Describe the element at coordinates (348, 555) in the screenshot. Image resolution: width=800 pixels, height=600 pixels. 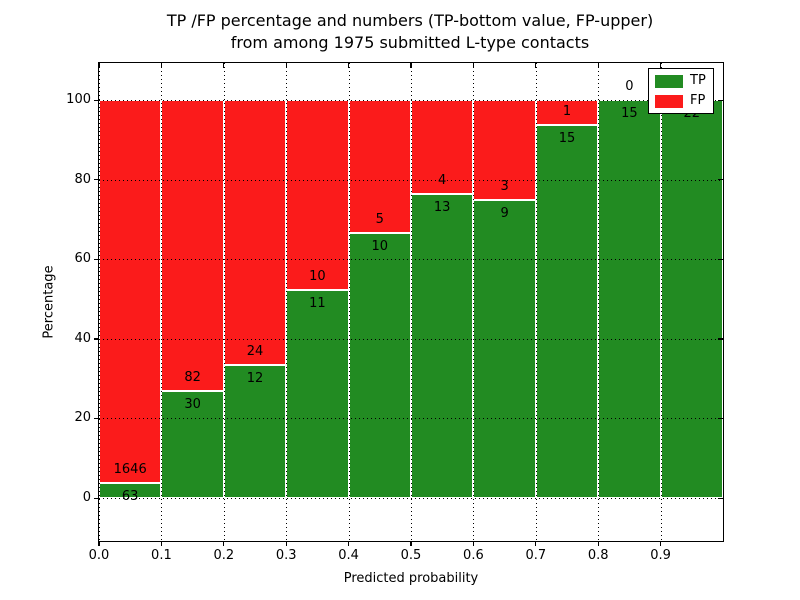
I see `x-tick-label: 0.4` at that location.